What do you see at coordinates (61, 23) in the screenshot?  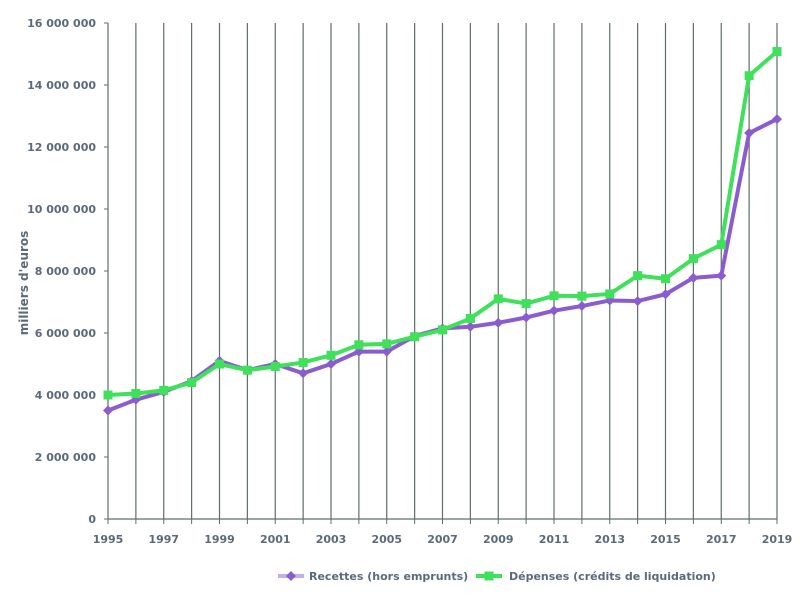 I see `y-tick-label: 16 000 000` at bounding box center [61, 23].